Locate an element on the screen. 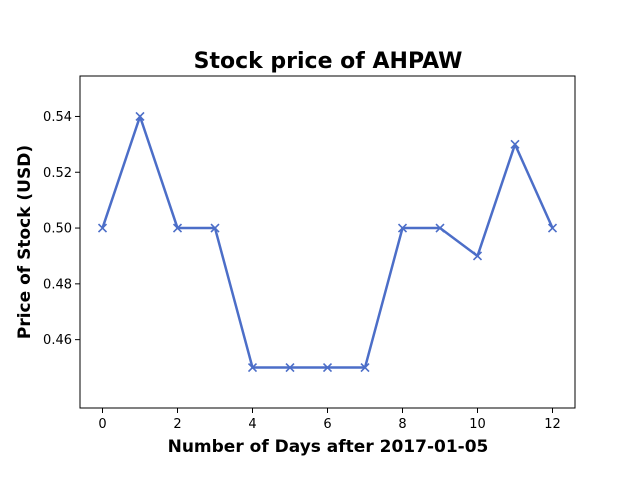 This screenshot has width=640, height=480. y-tick-label: 0.46 is located at coordinates (57, 340).